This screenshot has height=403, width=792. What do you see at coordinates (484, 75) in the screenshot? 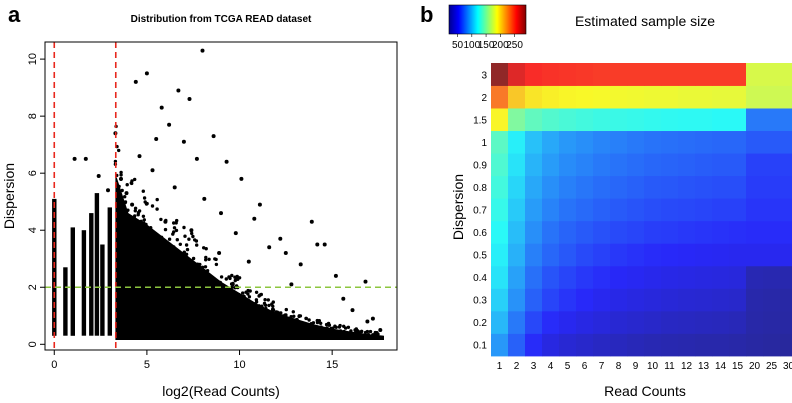
I see `y-tick-label: 3` at bounding box center [484, 75].